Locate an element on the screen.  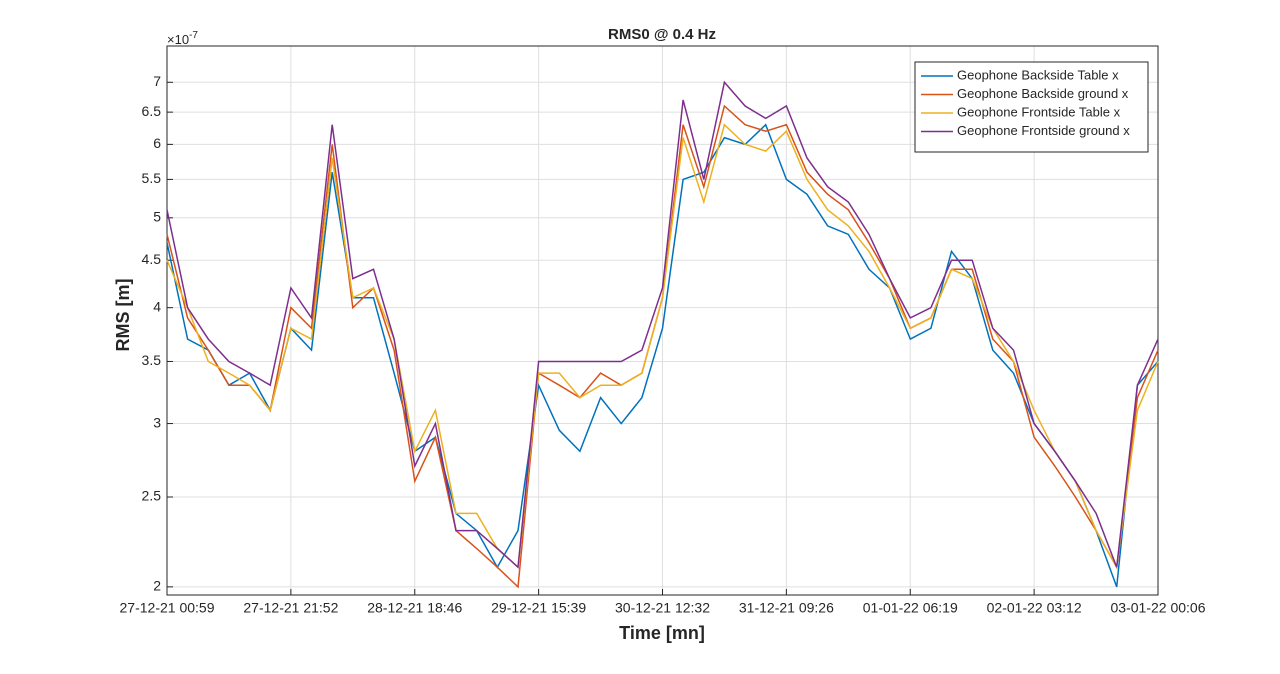
y-tick-label: 4.5 is located at coordinates (152, 259).